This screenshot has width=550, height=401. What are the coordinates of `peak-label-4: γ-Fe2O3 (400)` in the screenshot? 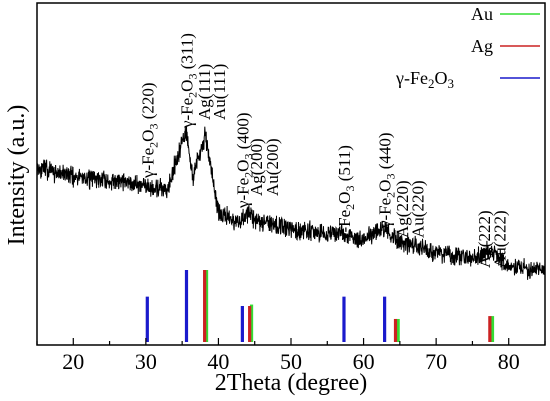 It's located at (244, 160).